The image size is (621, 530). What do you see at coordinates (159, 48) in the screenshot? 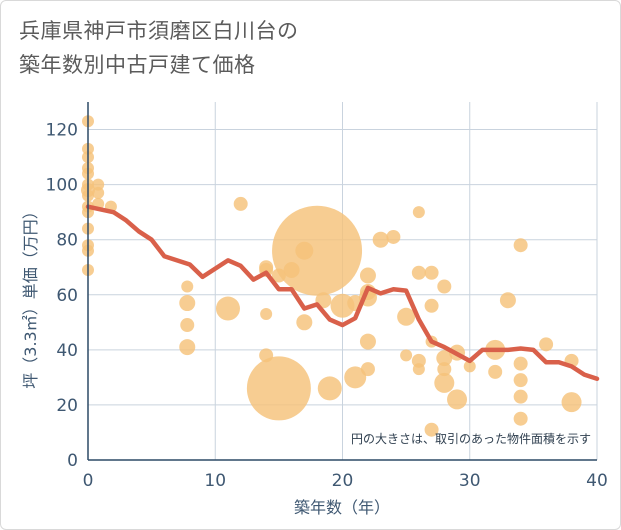
I see `chart-title: 兵庫県神戸市須磨区白川台の 築年数別中古戸建て価格` at bounding box center [159, 48].